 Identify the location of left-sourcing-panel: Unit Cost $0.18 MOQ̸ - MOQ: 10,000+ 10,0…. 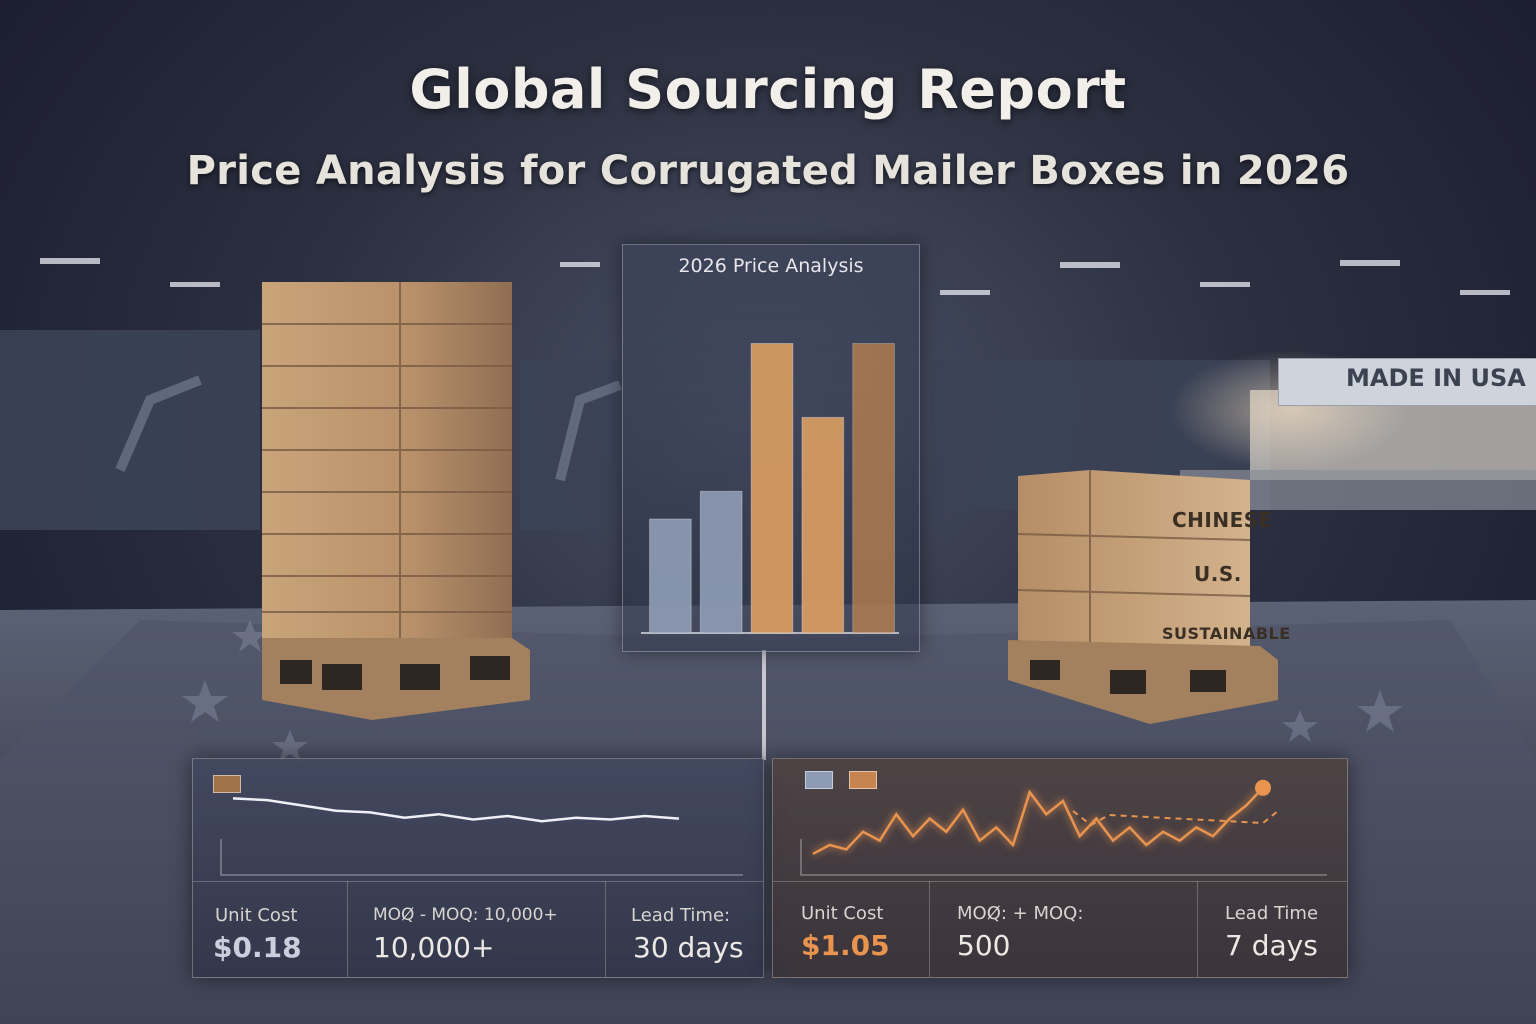
(478, 868).